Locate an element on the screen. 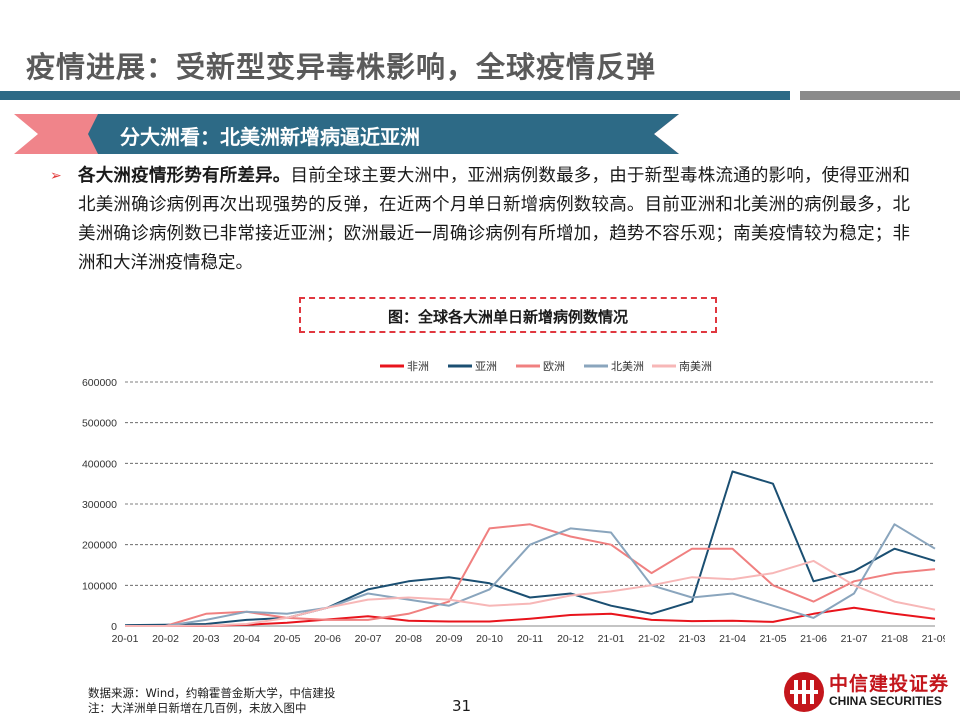 The width and height of the screenshot is (960, 720). x-tick-label: 20-01 is located at coordinates (125, 639).